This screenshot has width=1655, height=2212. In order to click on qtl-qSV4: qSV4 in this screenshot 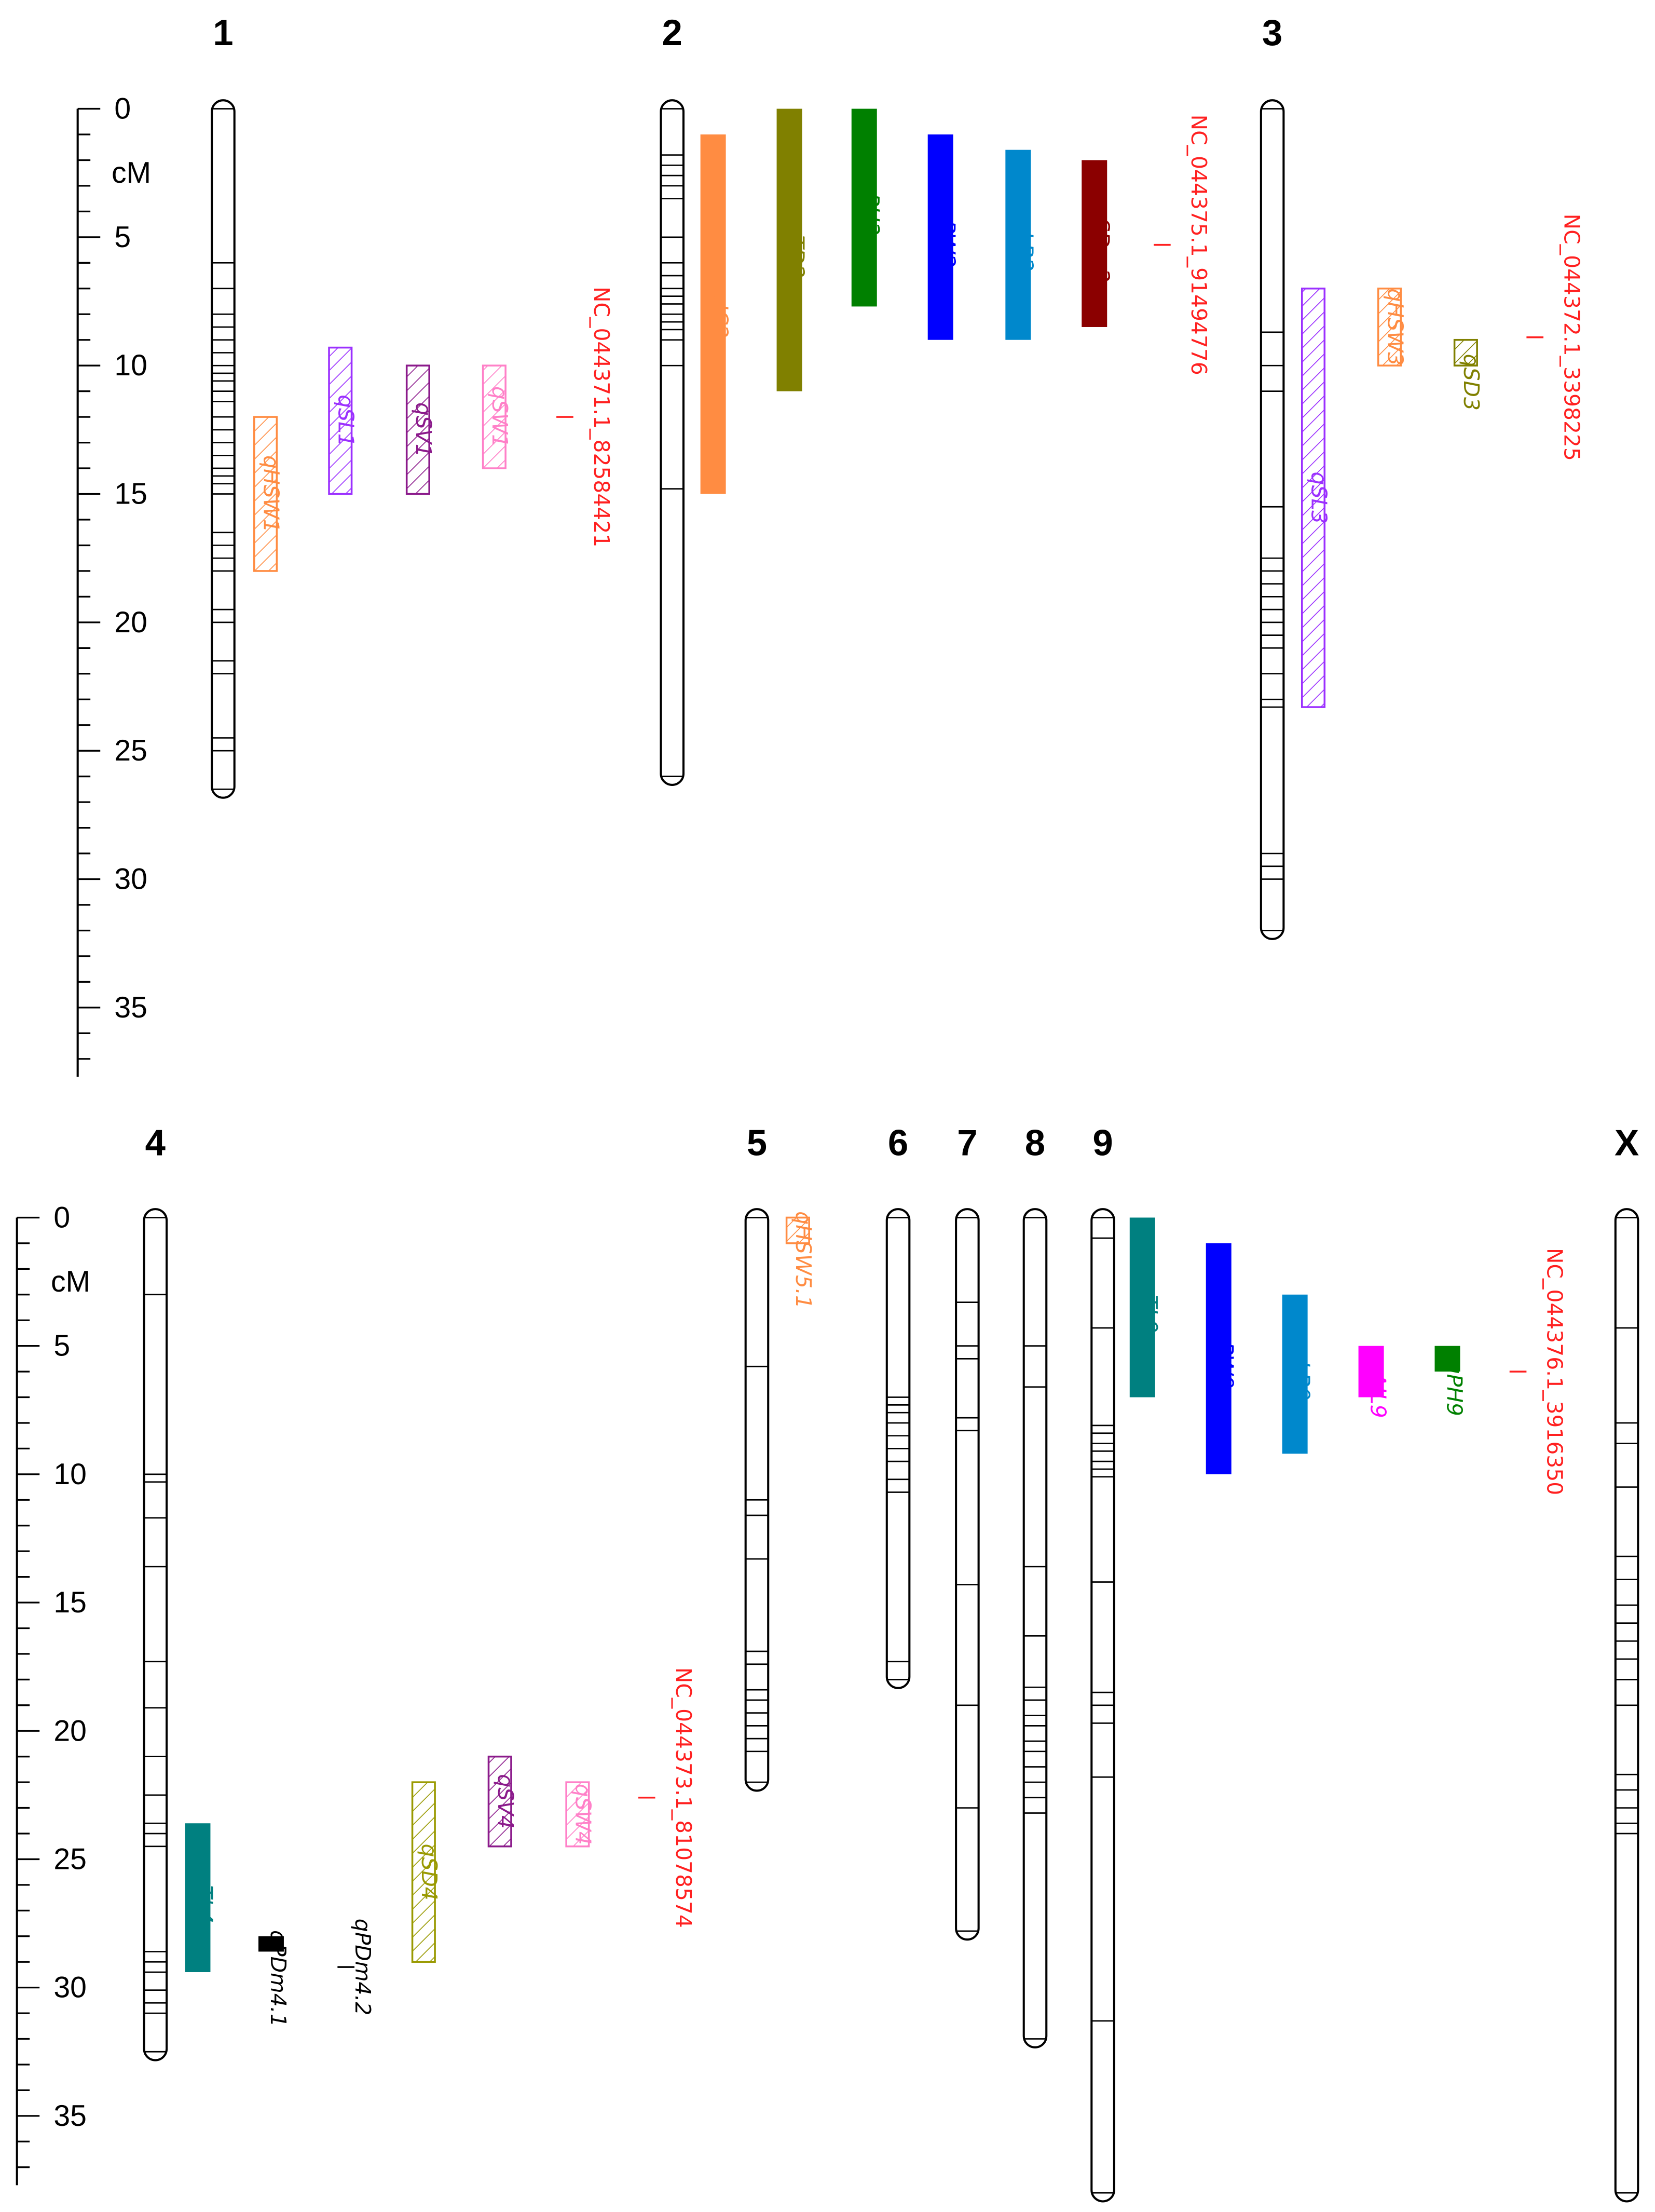, I will do `click(502, 1801)`.